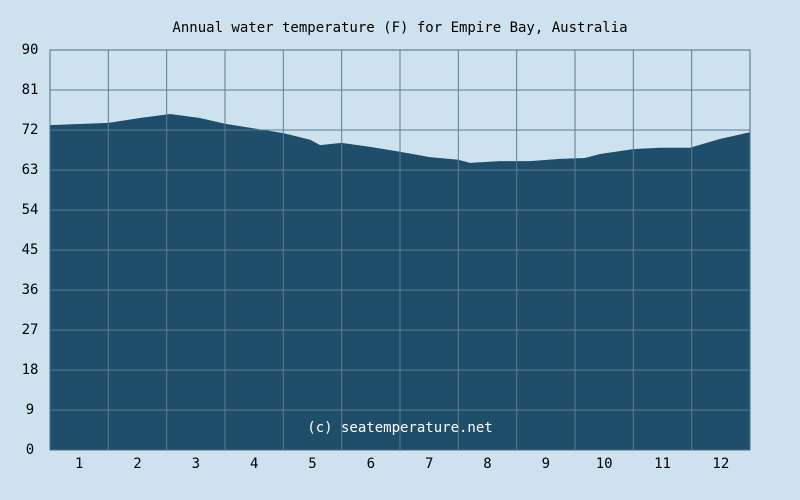 This screenshot has width=800, height=500. Describe the element at coordinates (30, 330) in the screenshot. I see `y-tick-label: 27` at that location.